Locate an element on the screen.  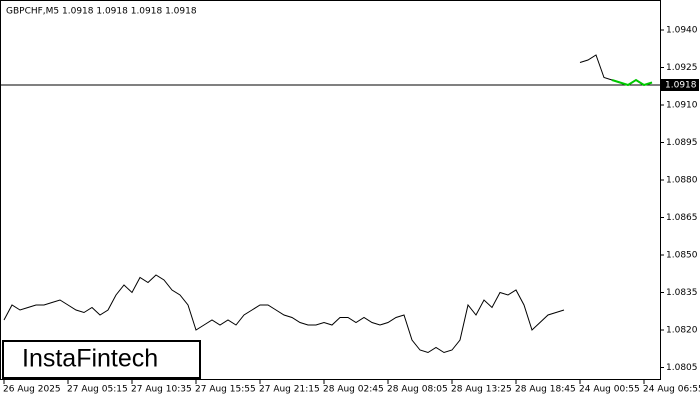
x-tick-label: 28 Aug 08:05 is located at coordinates (417, 390).